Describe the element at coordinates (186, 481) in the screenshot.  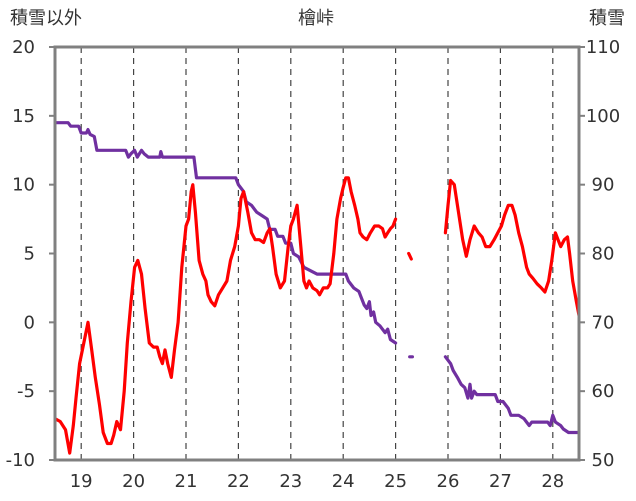
I see `x-tick-label: 21` at that location.